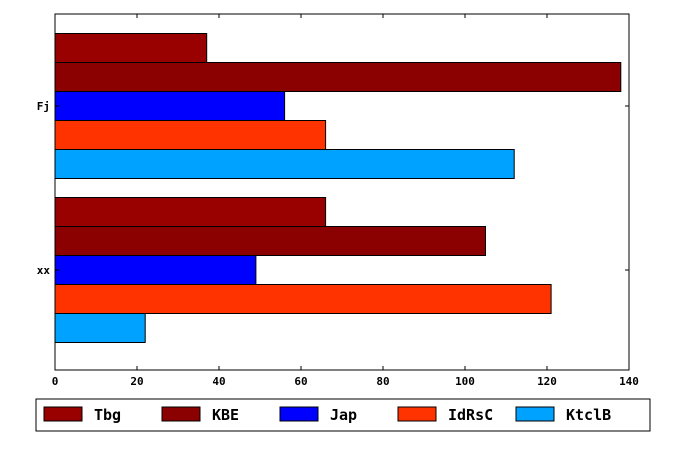  I want to click on x-tick-label: 120, so click(547, 381).